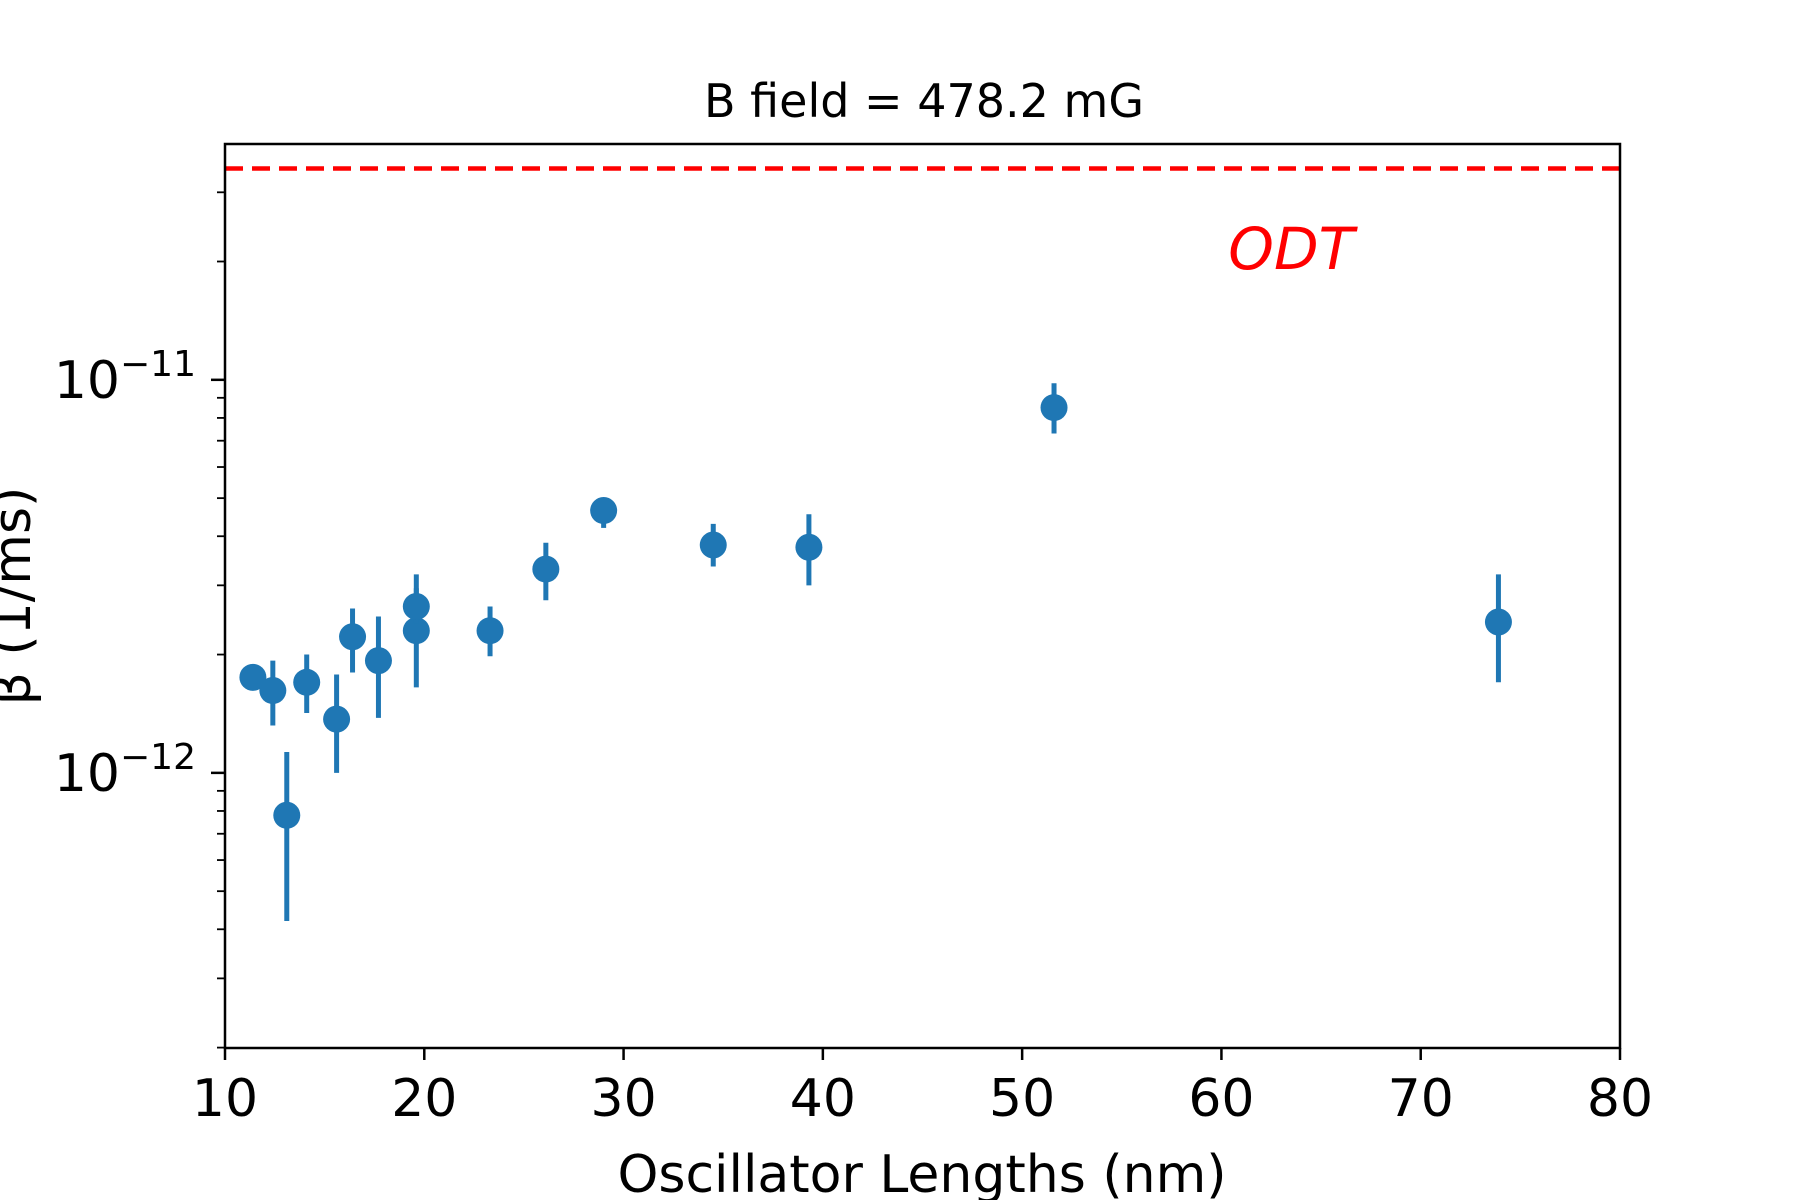 The image size is (1800, 1200). Describe the element at coordinates (823, 1099) in the screenshot. I see `x-tick-label-40: 40` at that location.